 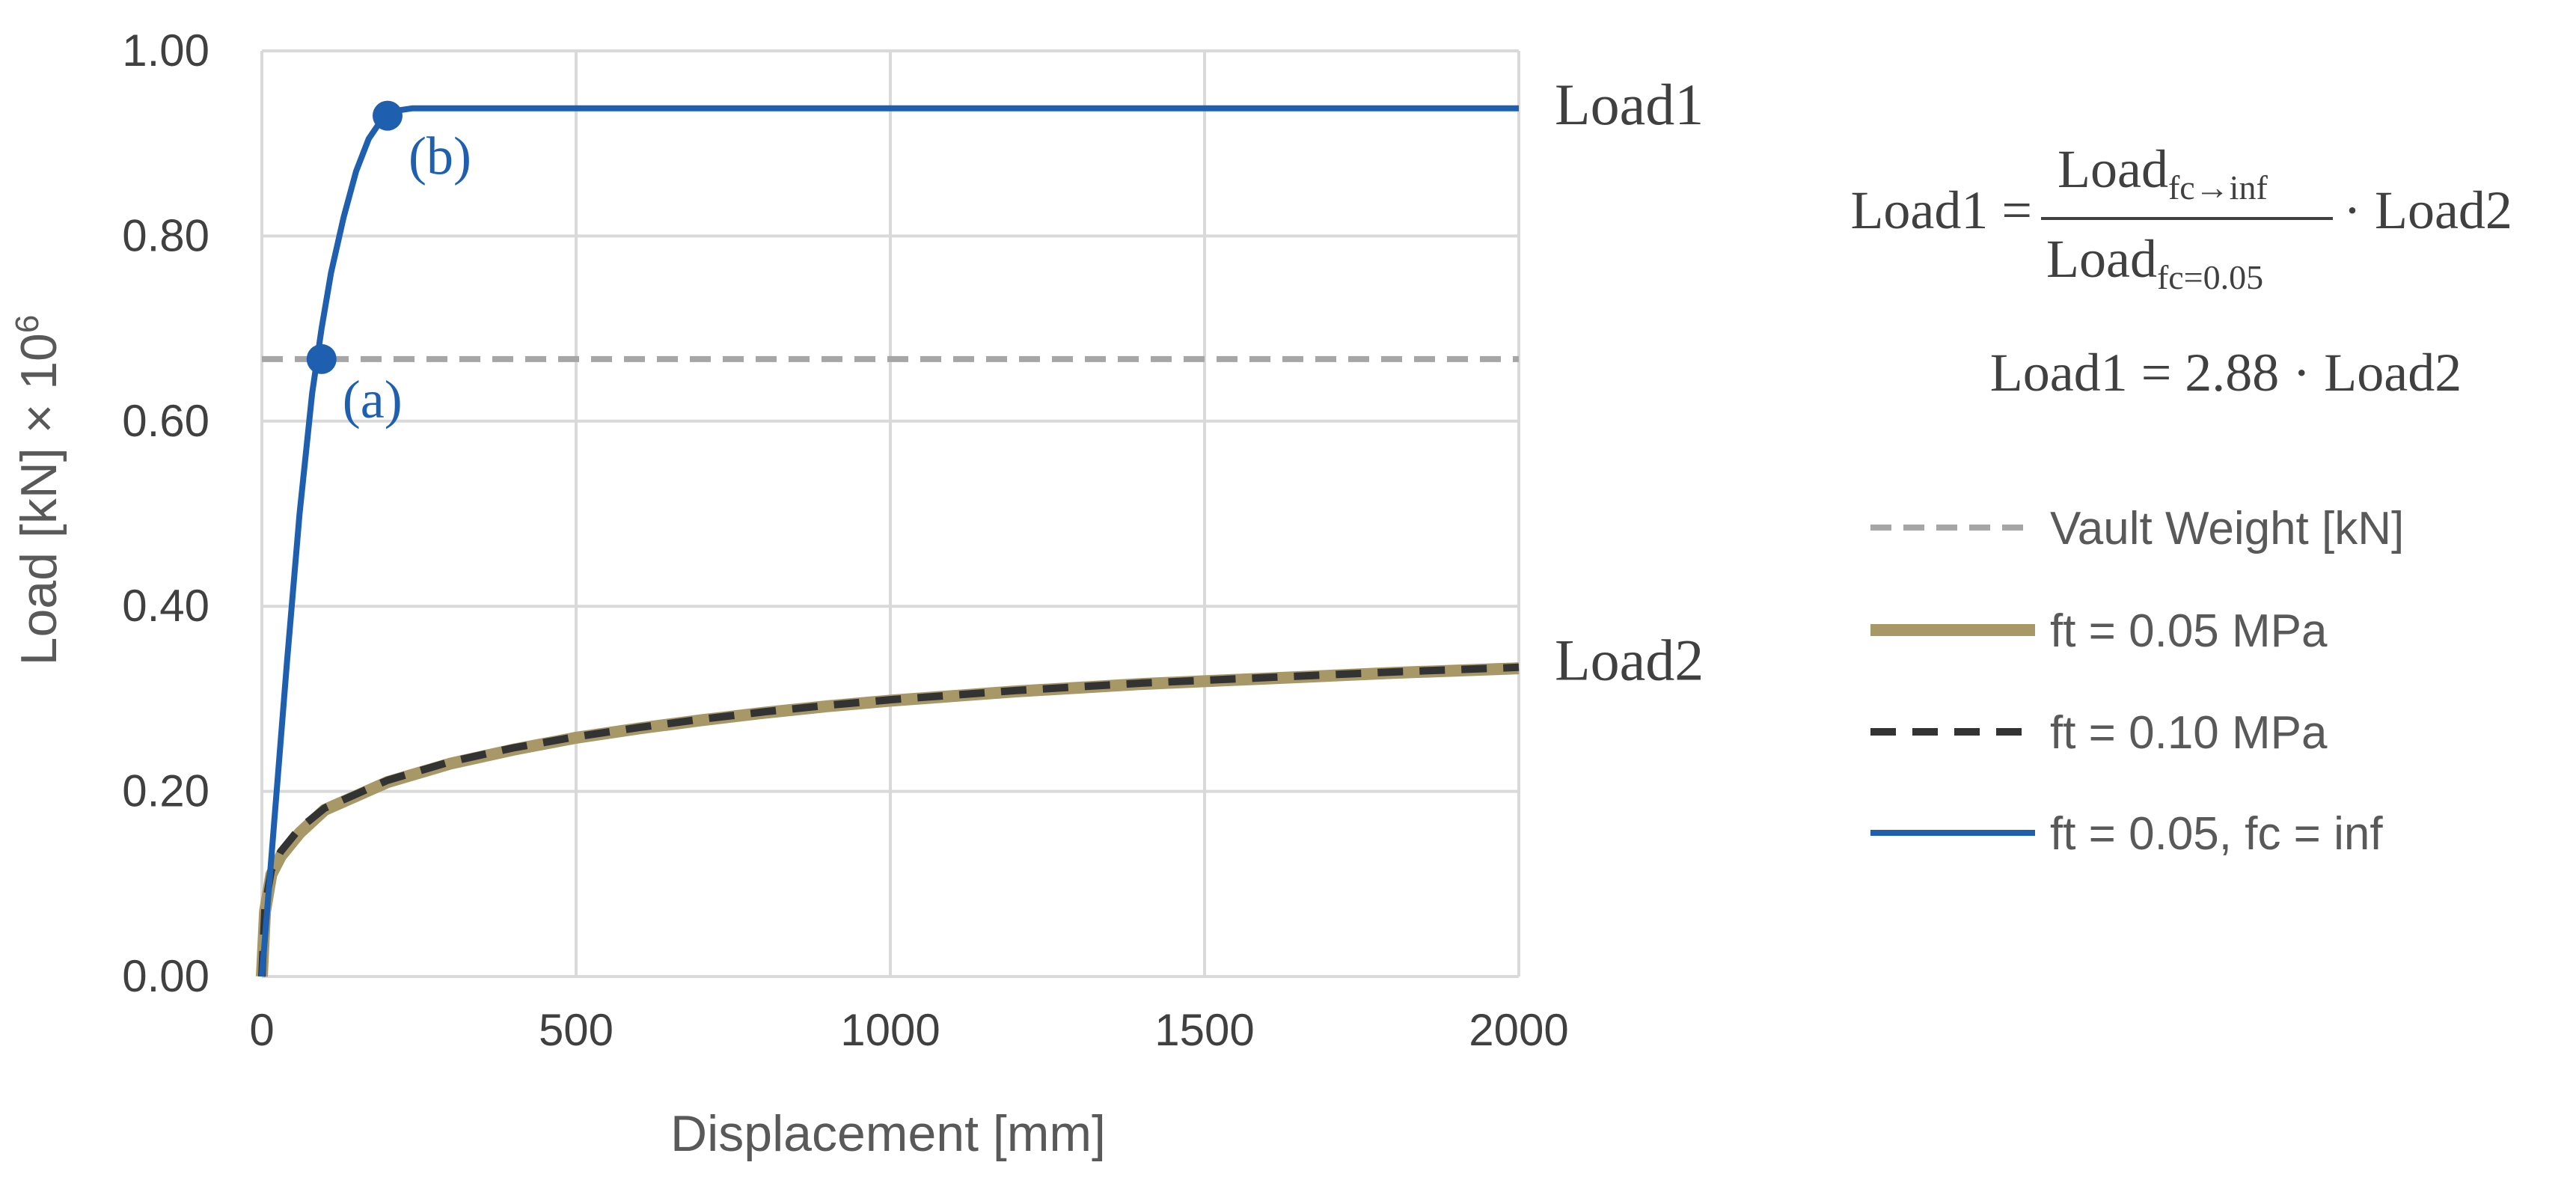 I want to click on y-tick-label-4: 0.80, so click(x=165, y=235).